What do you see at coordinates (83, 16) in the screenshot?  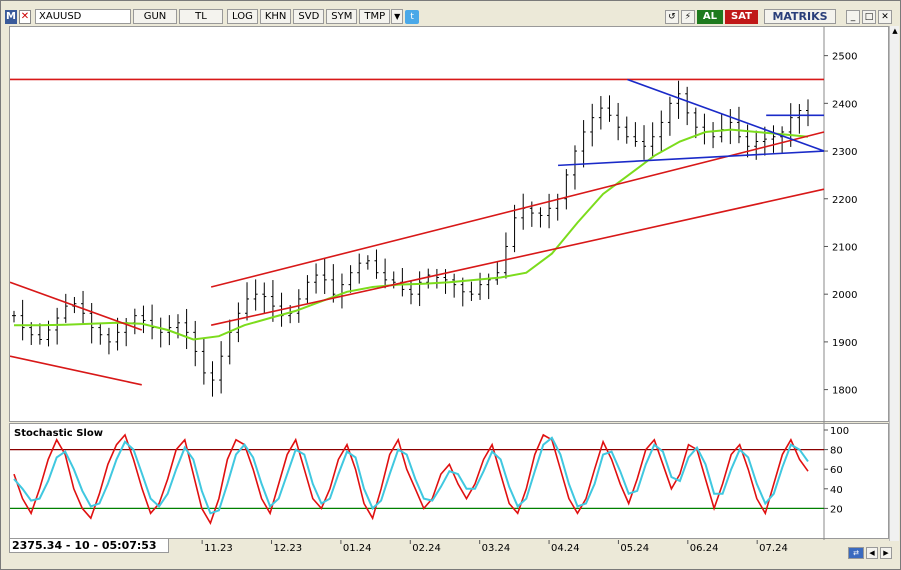 I see `symbol-input: XAUUSD` at bounding box center [83, 16].